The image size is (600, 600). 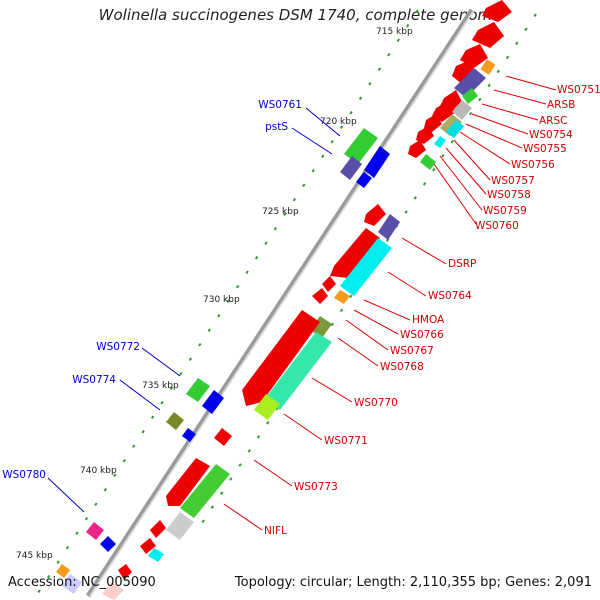 What do you see at coordinates (428, 320) in the screenshot?
I see `gene-label: HMOA` at bounding box center [428, 320].